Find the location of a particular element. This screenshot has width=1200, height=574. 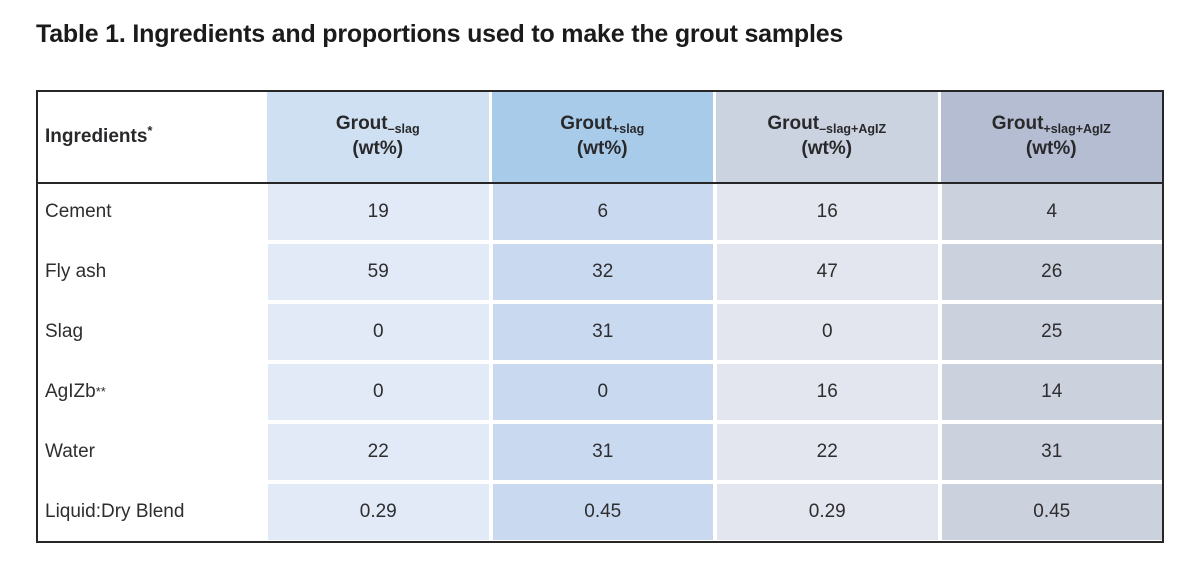

column-header-name: Grout–slag+AgIZ is located at coordinates (827, 125).